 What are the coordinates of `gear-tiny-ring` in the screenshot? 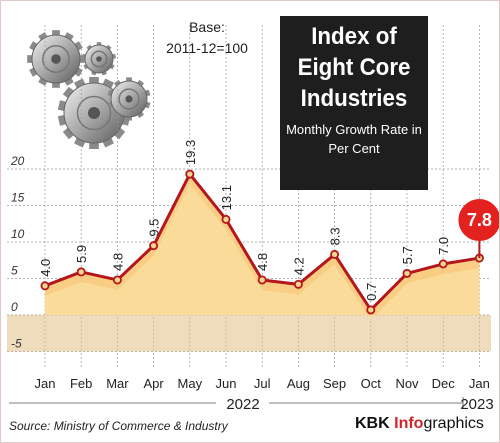 It's located at (99, 59).